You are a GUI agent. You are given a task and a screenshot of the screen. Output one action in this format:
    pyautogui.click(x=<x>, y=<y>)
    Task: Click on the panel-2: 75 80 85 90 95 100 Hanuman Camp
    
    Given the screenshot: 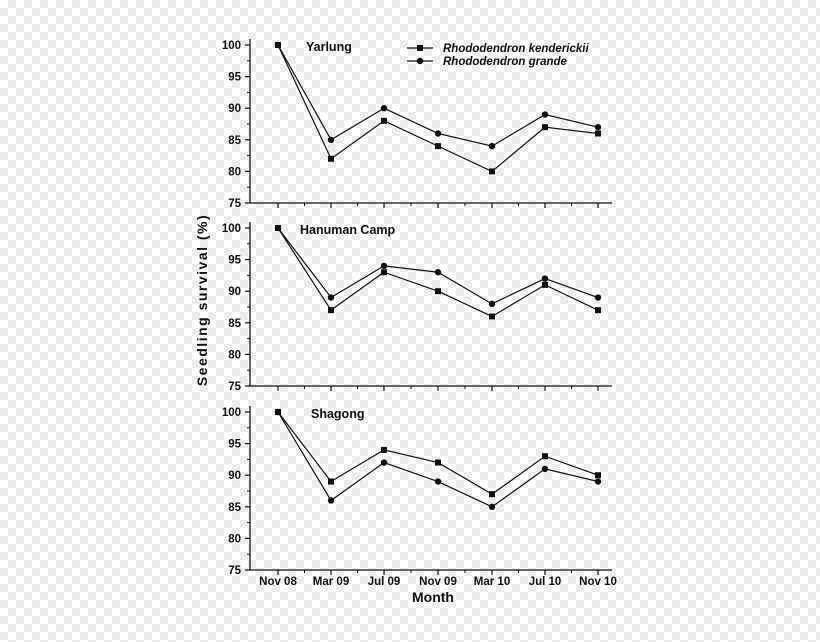 What is the action you would take?
    pyautogui.click(x=417, y=307)
    